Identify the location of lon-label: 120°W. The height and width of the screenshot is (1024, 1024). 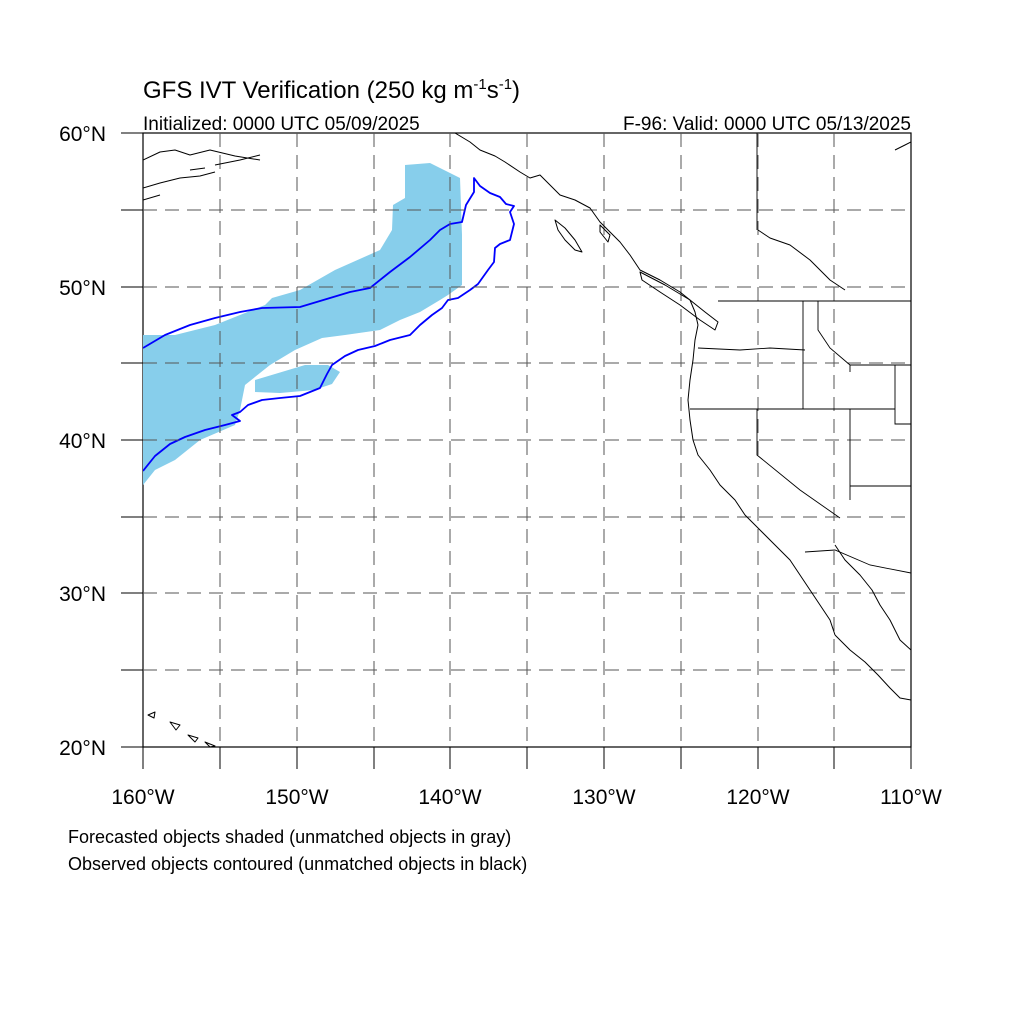
(757, 797).